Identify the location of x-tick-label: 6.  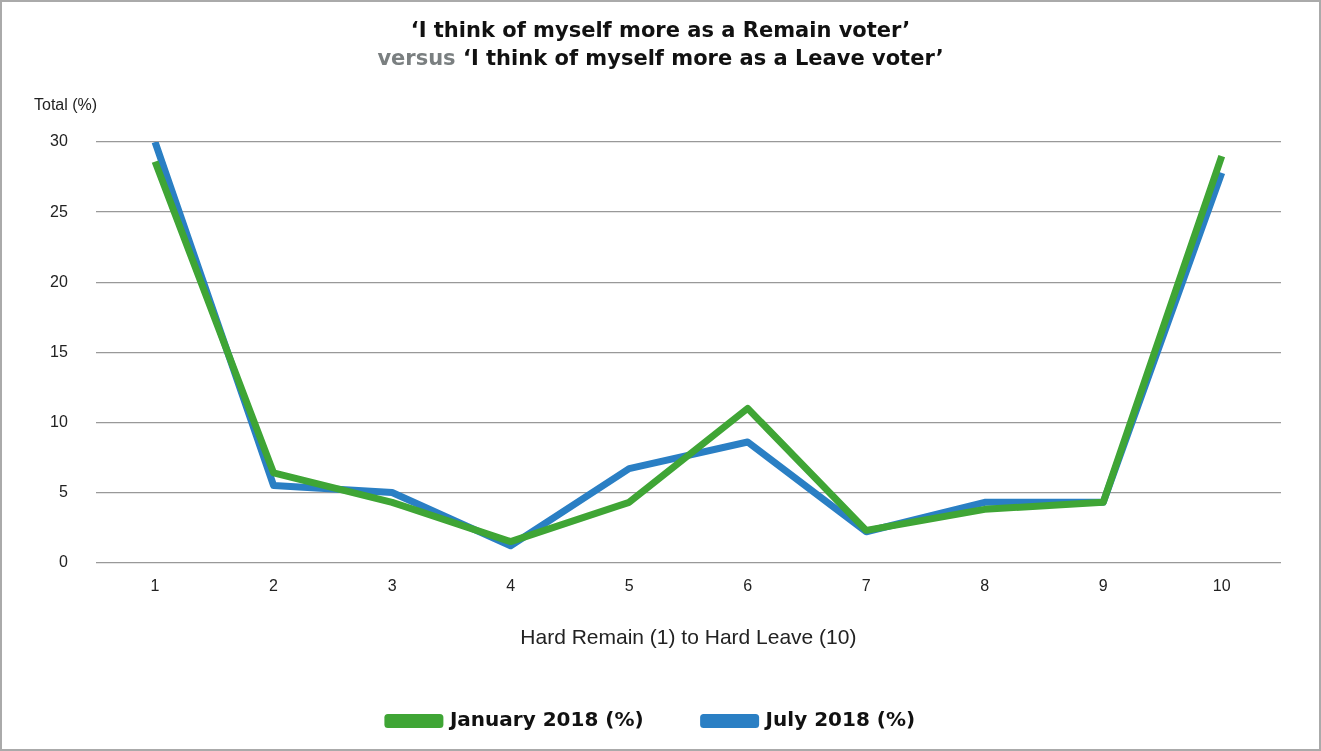
(748, 585).